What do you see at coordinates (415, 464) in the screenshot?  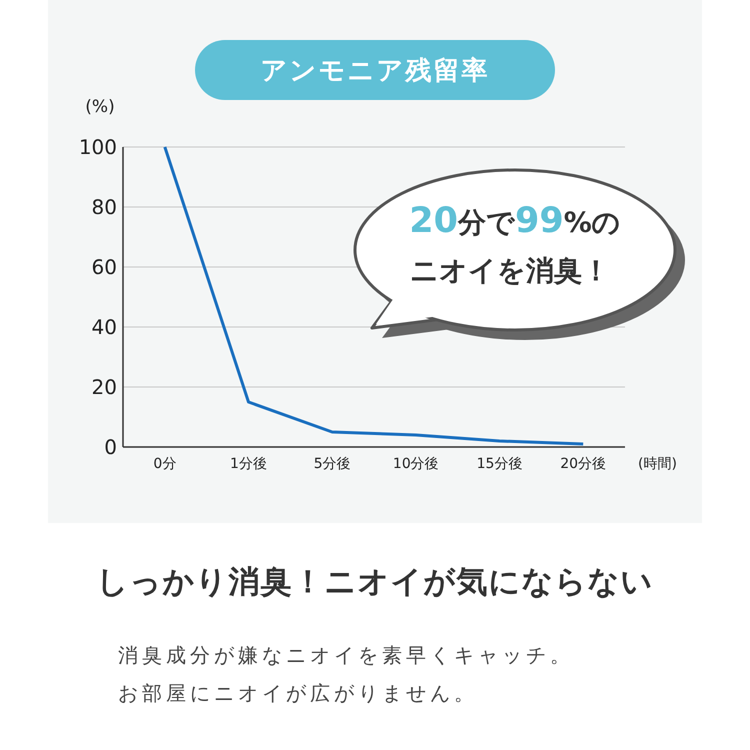 I see `x-tick-label: 10分後` at bounding box center [415, 464].